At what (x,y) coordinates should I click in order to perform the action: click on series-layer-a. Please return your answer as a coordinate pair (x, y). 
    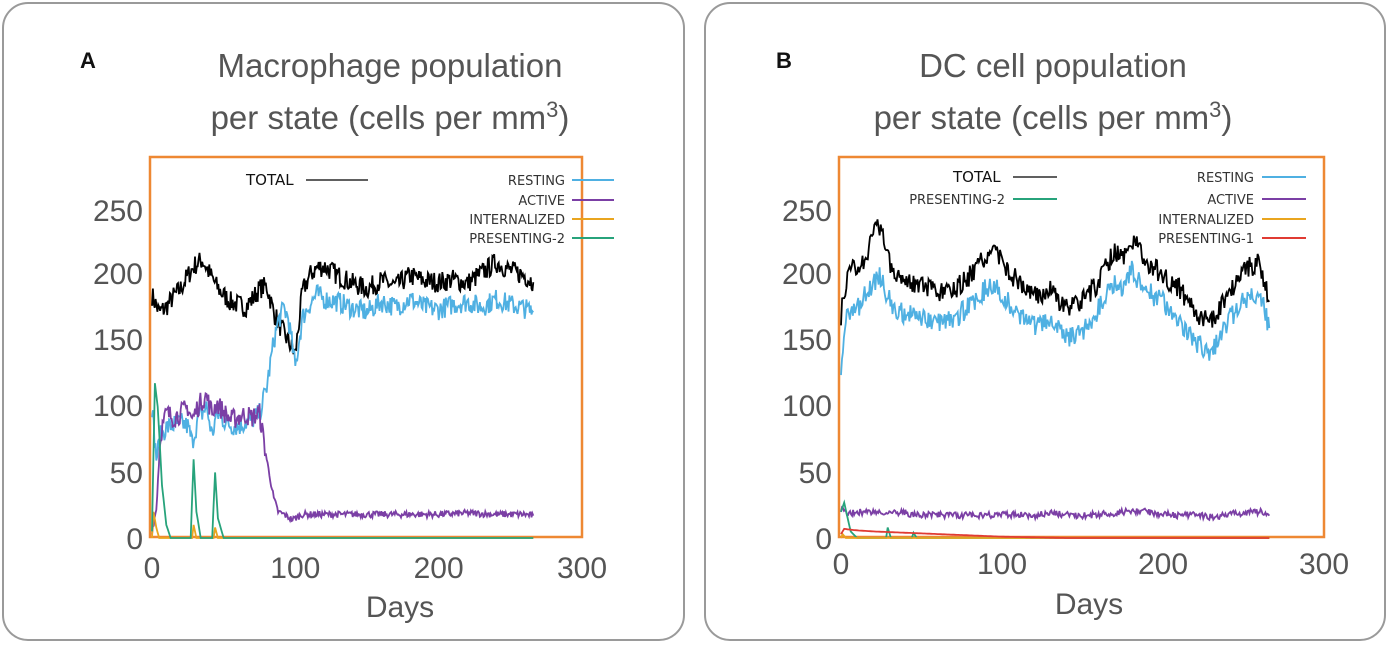
    Looking at the image, I should click on (343, 395).